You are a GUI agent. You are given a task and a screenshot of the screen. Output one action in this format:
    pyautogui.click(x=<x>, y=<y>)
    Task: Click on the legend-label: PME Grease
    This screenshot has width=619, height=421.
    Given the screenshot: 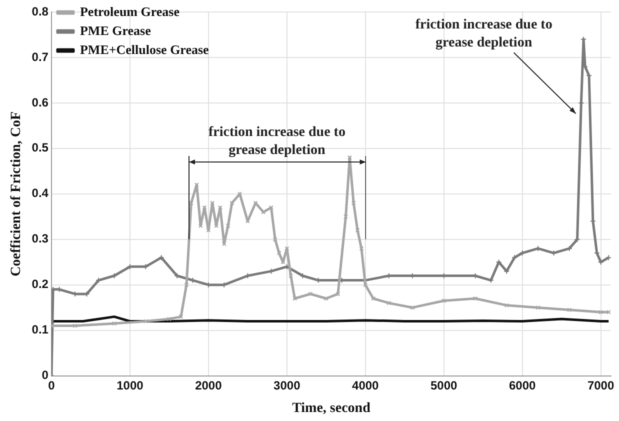 What is the action you would take?
    pyautogui.click(x=116, y=30)
    